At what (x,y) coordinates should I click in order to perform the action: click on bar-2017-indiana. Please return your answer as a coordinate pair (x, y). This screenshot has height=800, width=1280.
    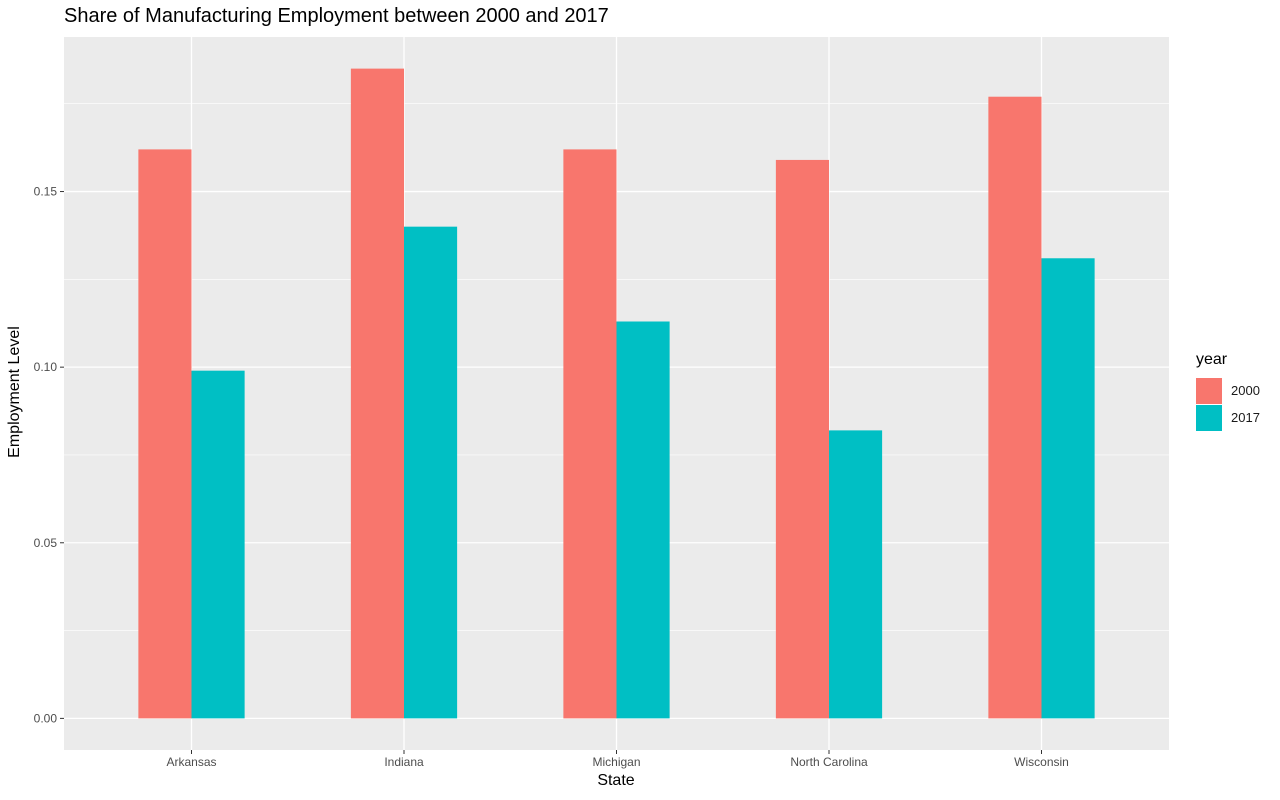
    Looking at the image, I should click on (431, 472).